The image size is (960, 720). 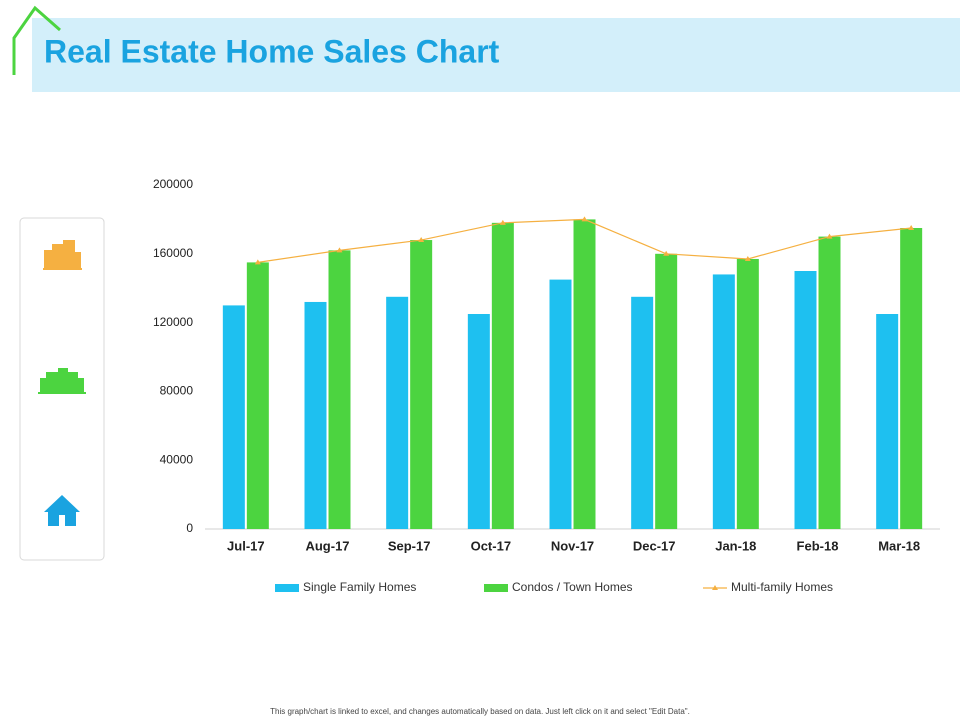 I want to click on x-tick-label: Sep-17, so click(x=409, y=545).